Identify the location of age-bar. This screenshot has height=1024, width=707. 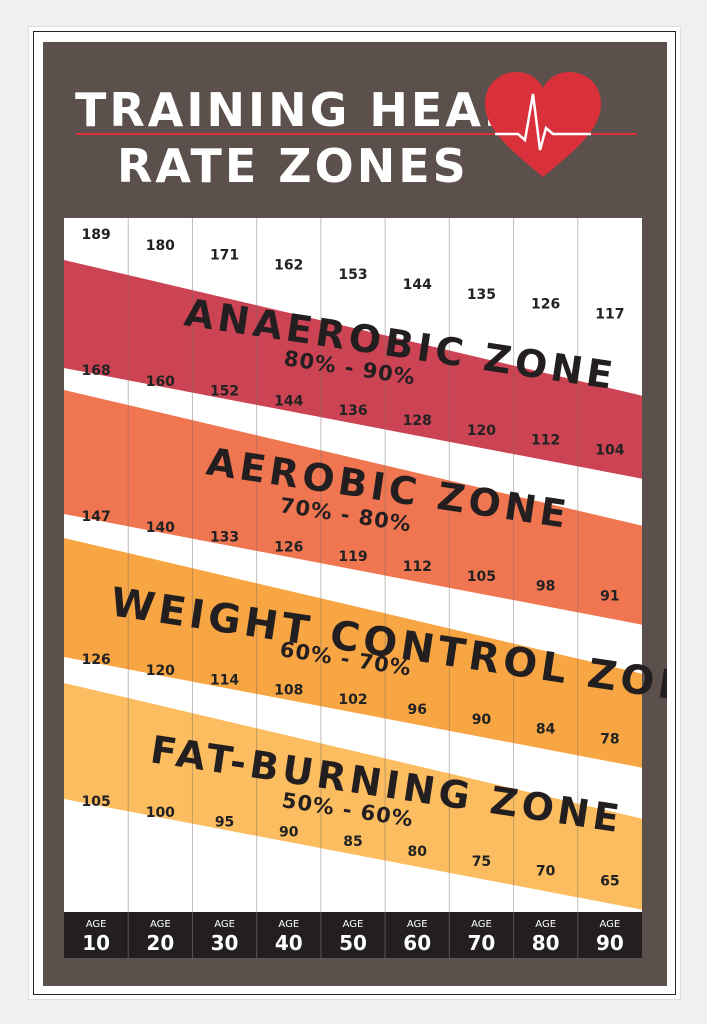
(353, 935).